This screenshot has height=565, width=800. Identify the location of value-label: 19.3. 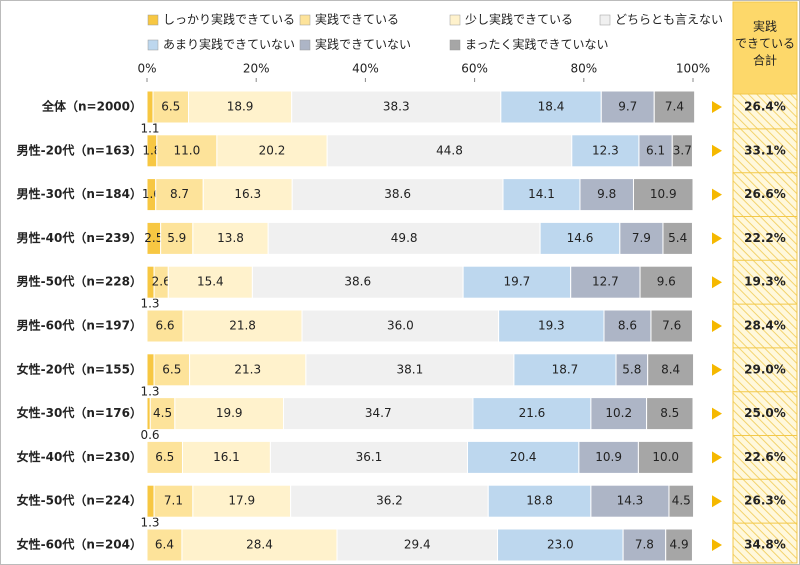
(551, 326).